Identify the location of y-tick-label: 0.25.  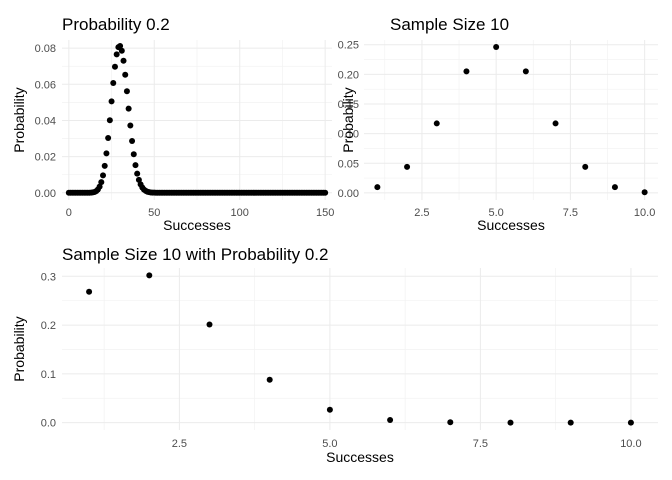
(348, 46).